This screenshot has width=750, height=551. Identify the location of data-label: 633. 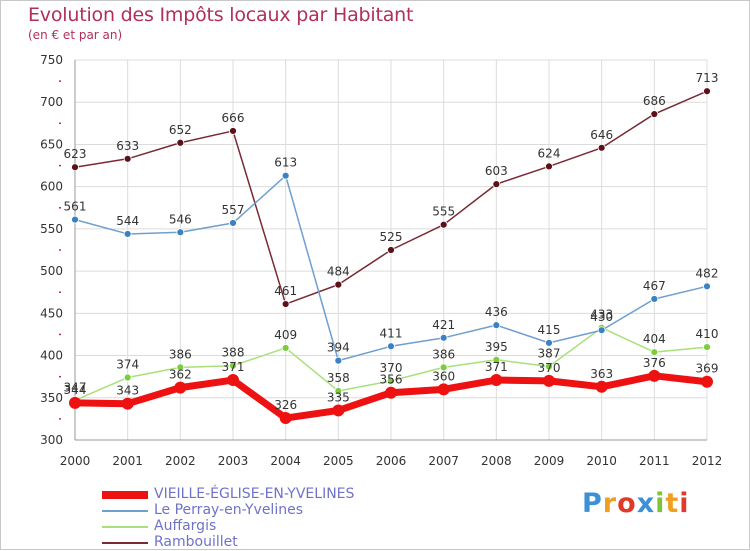
(127, 146).